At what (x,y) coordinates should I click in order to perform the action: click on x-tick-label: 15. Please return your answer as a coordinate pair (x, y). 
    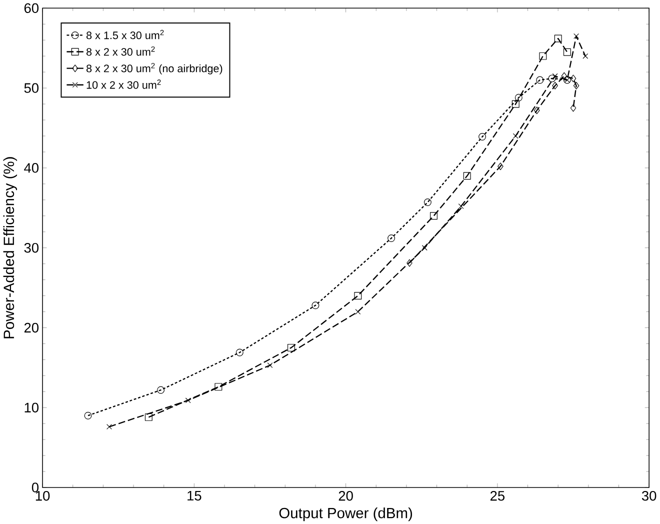
    Looking at the image, I should click on (195, 495).